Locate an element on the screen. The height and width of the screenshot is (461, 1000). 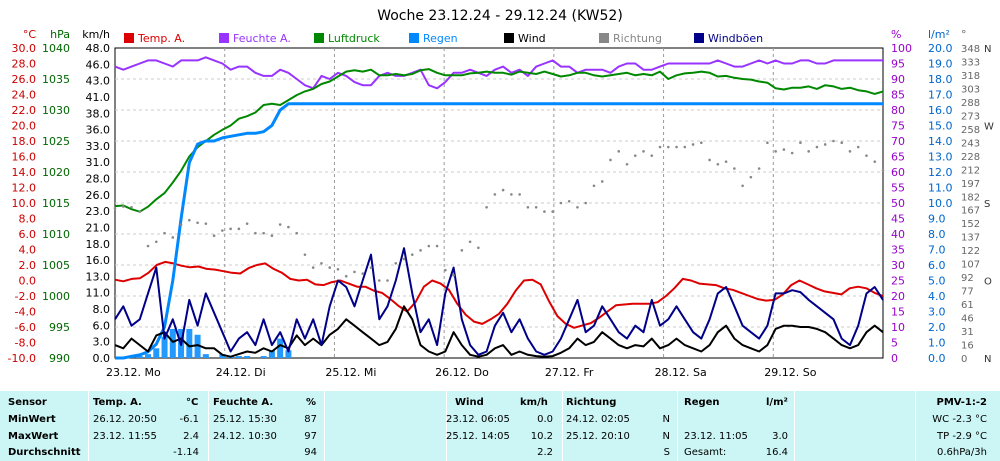
axis-tick-label: 1020 is located at coordinates (56, 172).